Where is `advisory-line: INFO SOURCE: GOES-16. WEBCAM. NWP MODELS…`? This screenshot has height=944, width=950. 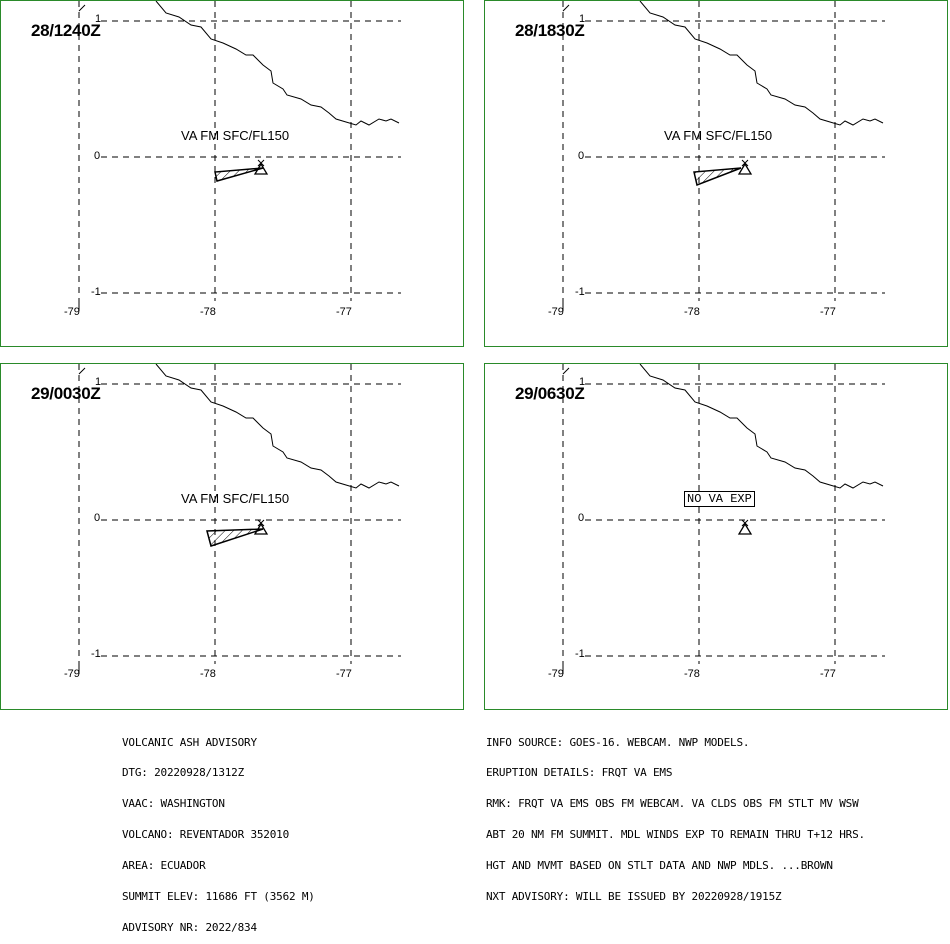
advisory-line: INFO SOURCE: GOES-16. WEBCAM. NWP MODELS… is located at coordinates (618, 742).